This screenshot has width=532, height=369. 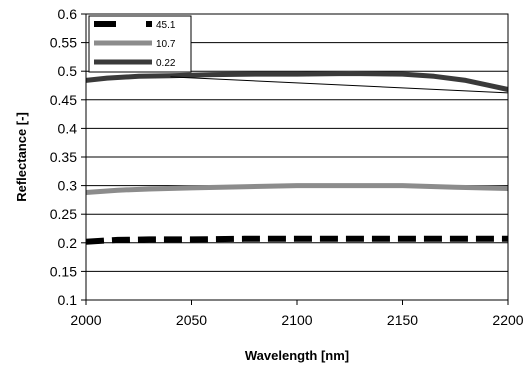 I want to click on y-tick-label: 0.6, so click(x=68, y=14).